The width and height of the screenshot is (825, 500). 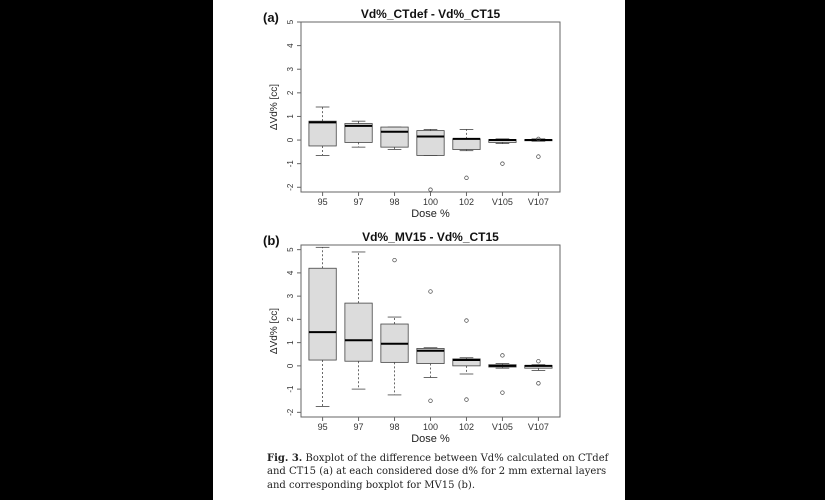 What do you see at coordinates (271, 240) in the screenshot?
I see `panel-label: (b)` at bounding box center [271, 240].